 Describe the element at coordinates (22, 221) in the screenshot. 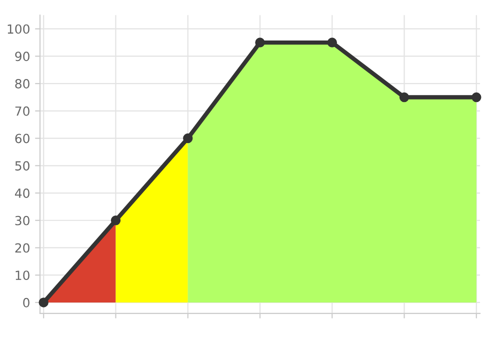

I see `y-tick-label: 30` at that location.